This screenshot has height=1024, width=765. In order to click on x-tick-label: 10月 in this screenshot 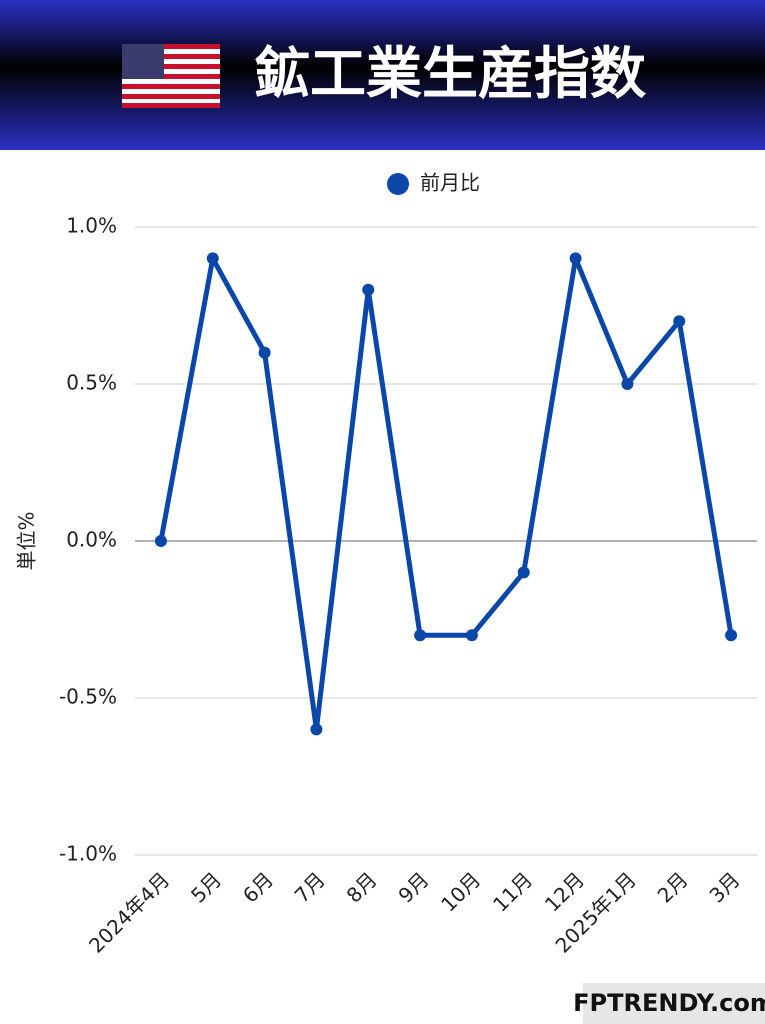, I will do `click(460, 891)`.